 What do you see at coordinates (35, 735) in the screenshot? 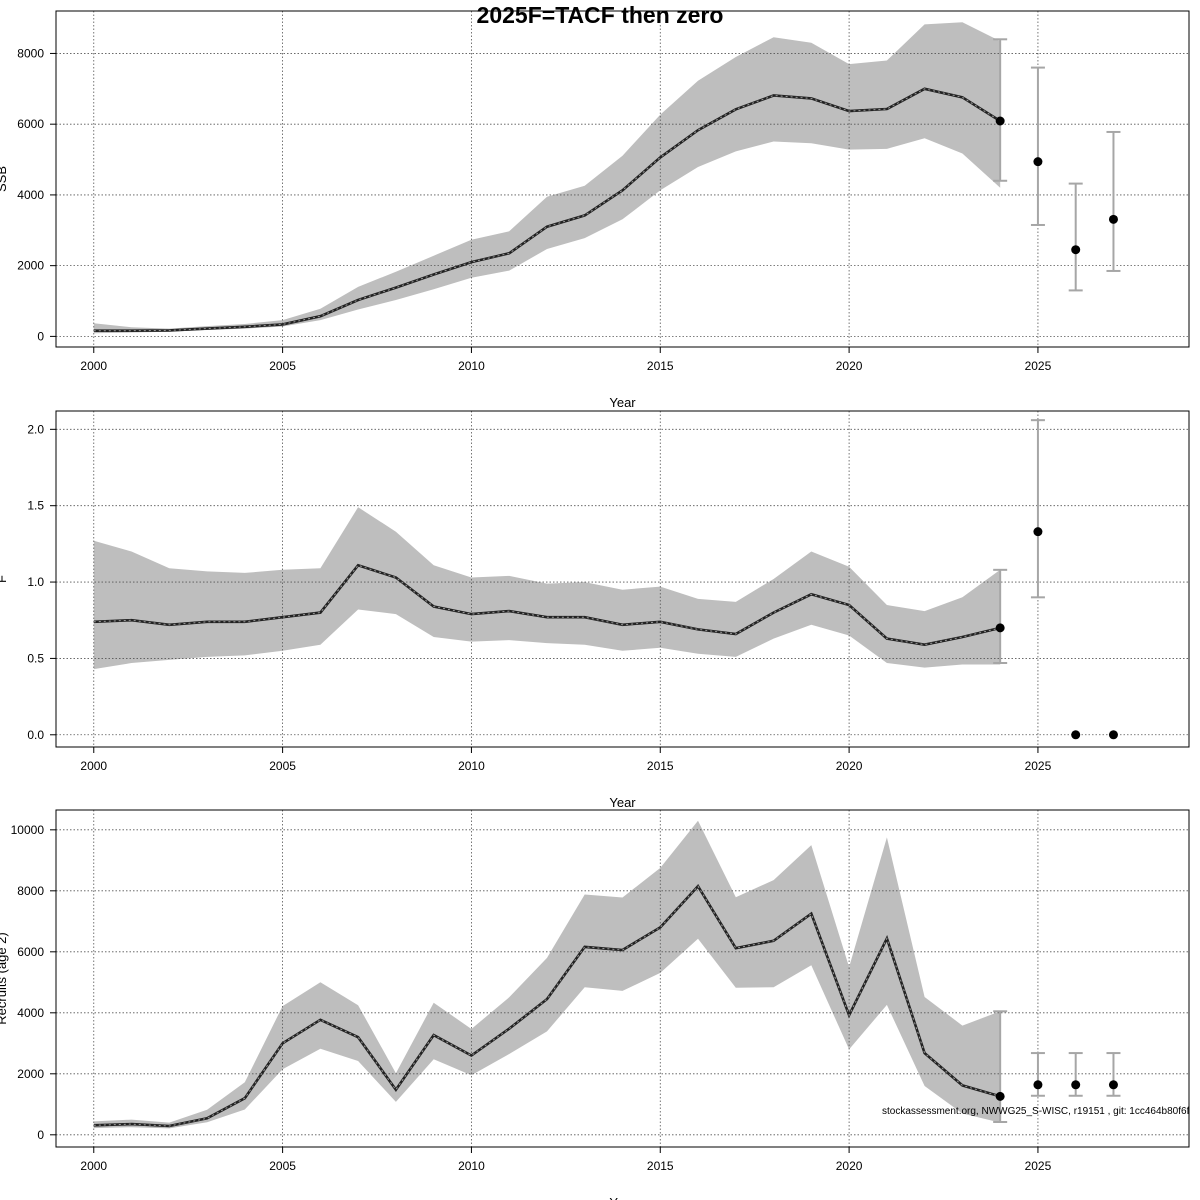
I see `y-tick-label: 0.0` at bounding box center [35, 735].